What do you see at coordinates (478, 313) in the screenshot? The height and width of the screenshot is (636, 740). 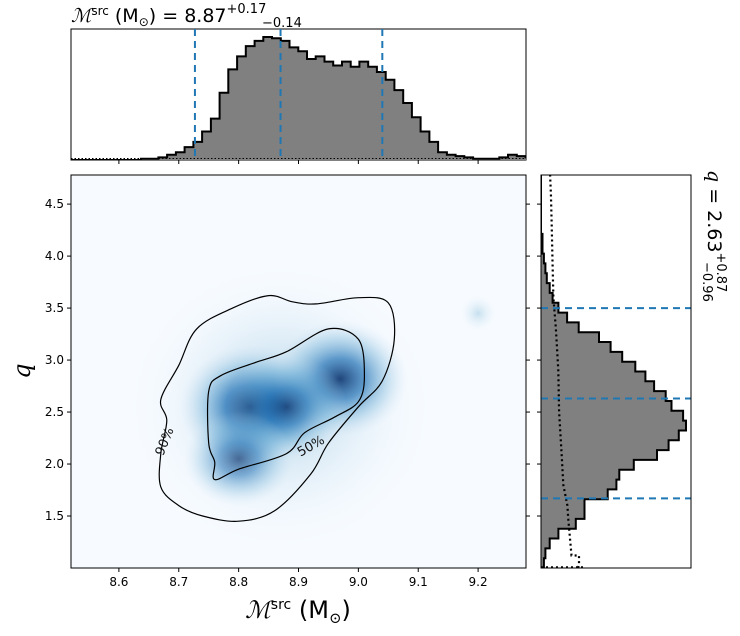 I see `density-spot` at bounding box center [478, 313].